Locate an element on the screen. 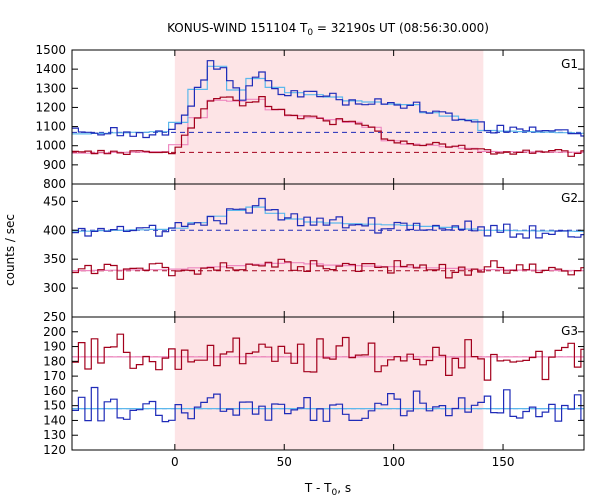 Image resolution: width=600 pixels, height=500 pixels. y-tick-label: 1500 is located at coordinates (50, 50).